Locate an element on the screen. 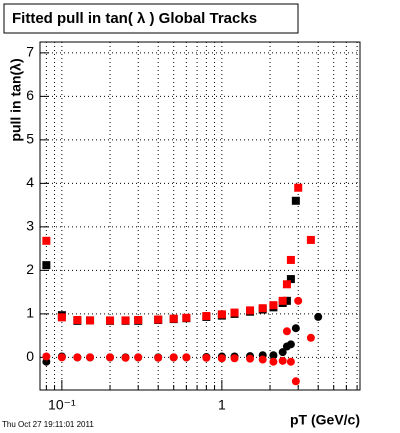 This screenshot has width=400, height=433. y-tick-label: 1 is located at coordinates (30, 313).